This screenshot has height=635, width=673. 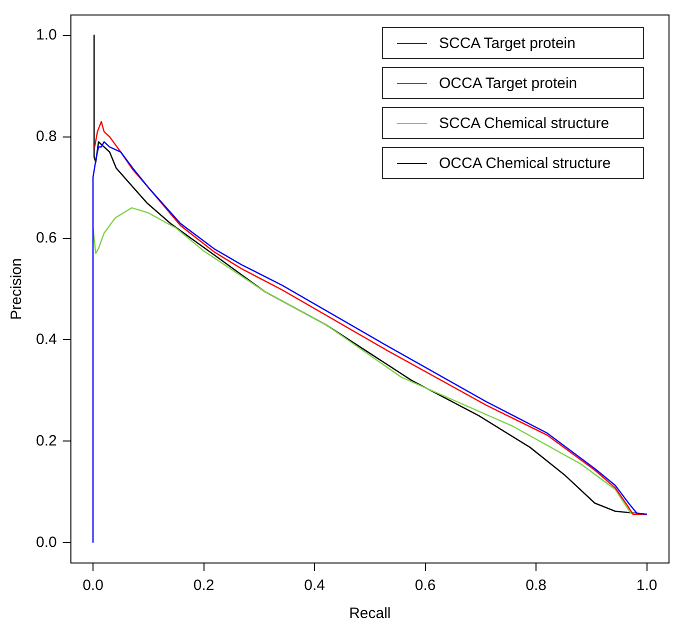 What do you see at coordinates (525, 163) in the screenshot?
I see `legend-label: OCCA Chemical structure` at bounding box center [525, 163].